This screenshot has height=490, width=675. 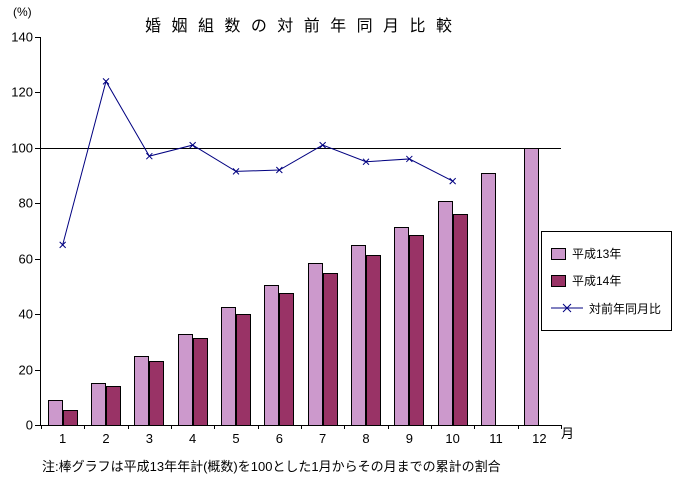 What do you see at coordinates (287, 359) in the screenshot?
I see `bar-平成14年-month-6` at bounding box center [287, 359].